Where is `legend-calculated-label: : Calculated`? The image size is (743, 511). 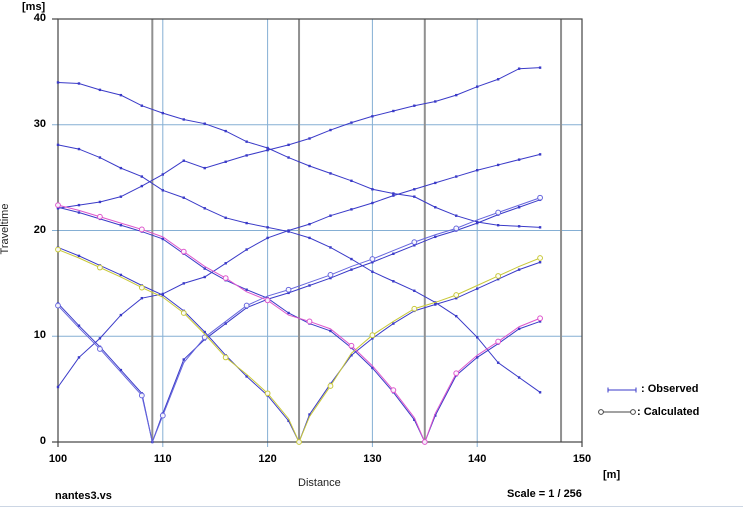
legend-calculated-label: : Calculated is located at coordinates (668, 412).